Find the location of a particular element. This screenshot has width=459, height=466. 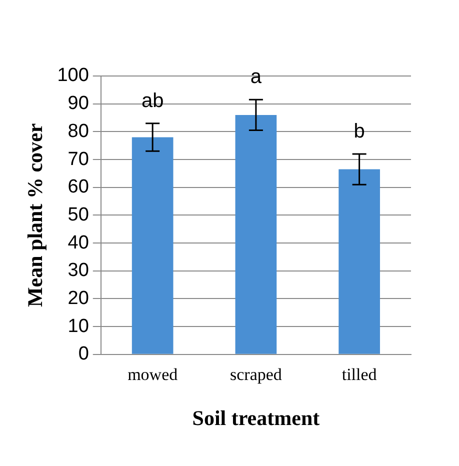

annotation: a is located at coordinates (256, 77).